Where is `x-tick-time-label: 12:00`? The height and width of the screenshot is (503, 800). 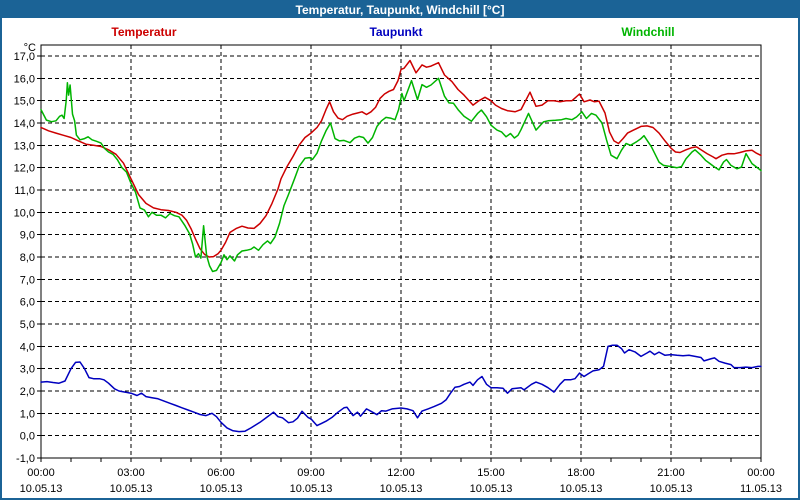
x-tick-time-label: 12:00 is located at coordinates (401, 473).